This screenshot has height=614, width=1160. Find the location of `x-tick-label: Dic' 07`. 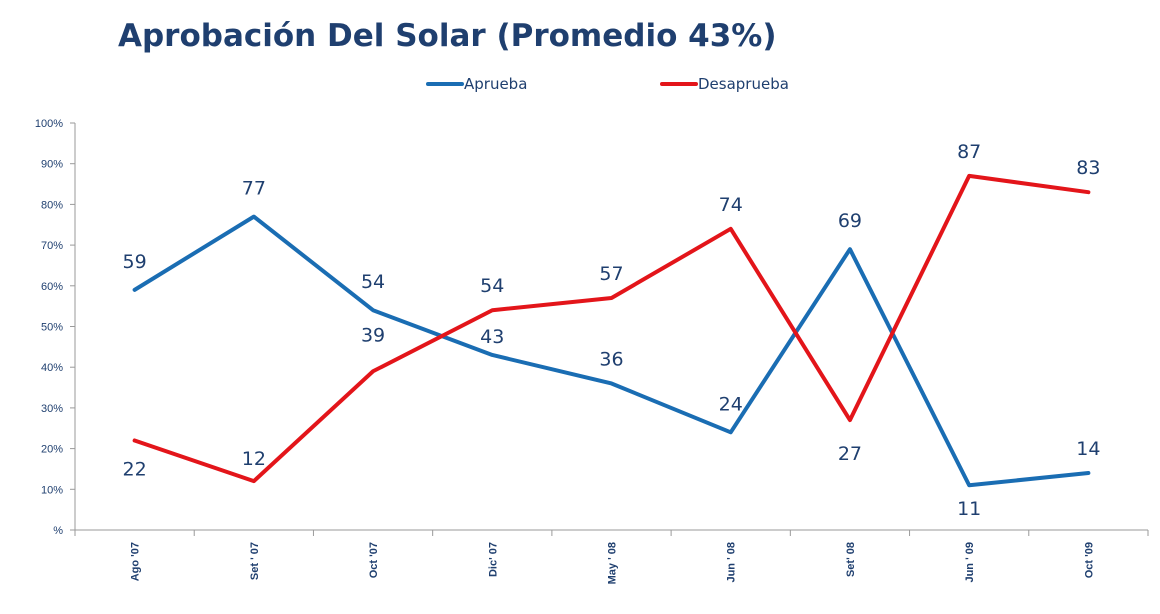

x-tick-label: Dic' 07 is located at coordinates (493, 559).